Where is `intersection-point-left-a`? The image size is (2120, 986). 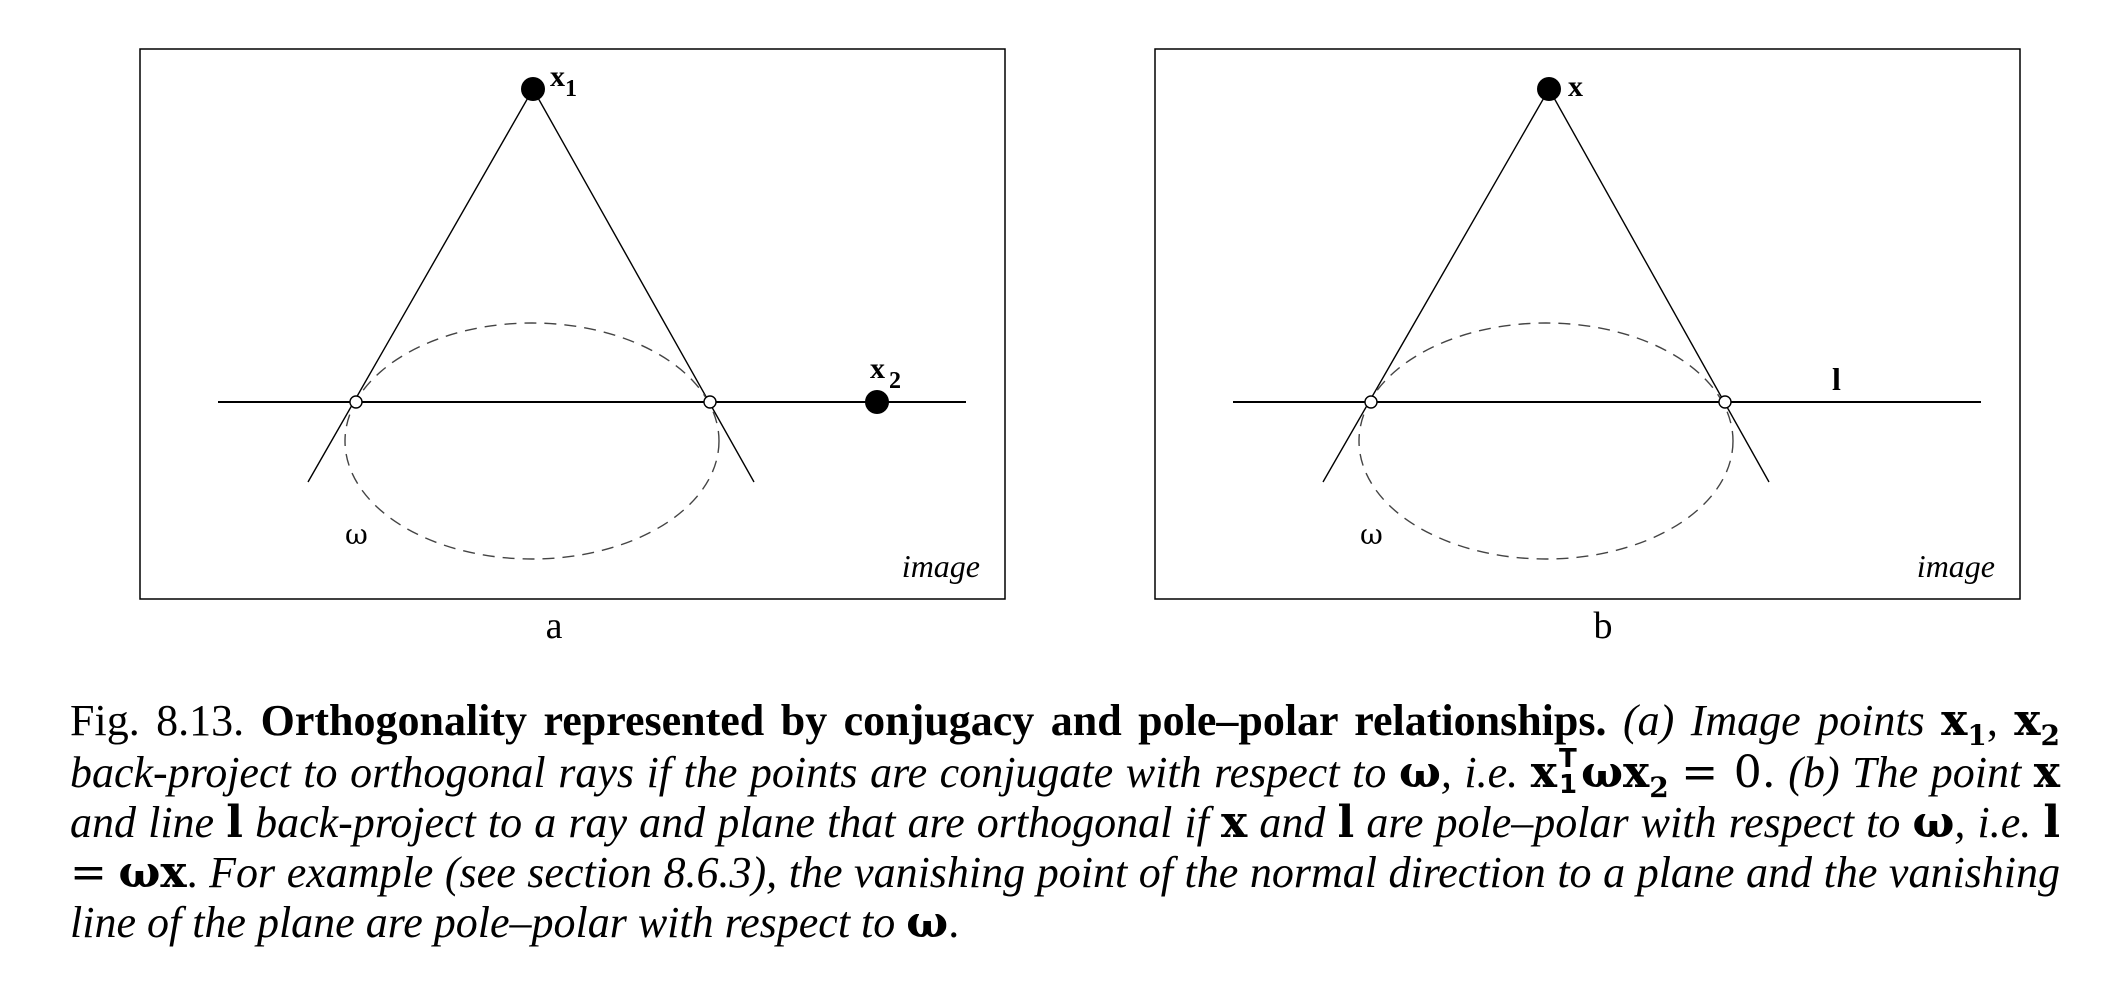 intersection-point-left-a is located at coordinates (356, 402).